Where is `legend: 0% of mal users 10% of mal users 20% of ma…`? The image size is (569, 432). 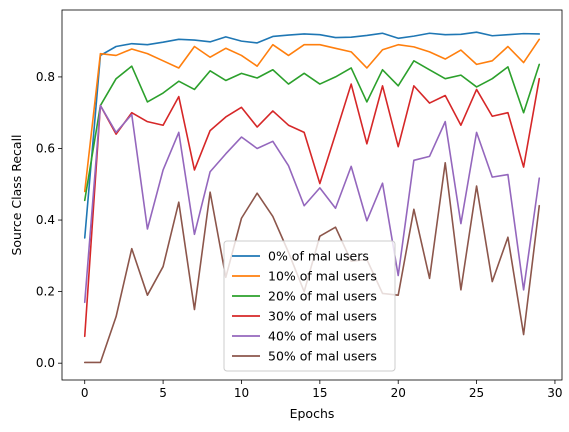
legend: 0% of mal users 10% of mal users 20% of ma… is located at coordinates (309, 306).